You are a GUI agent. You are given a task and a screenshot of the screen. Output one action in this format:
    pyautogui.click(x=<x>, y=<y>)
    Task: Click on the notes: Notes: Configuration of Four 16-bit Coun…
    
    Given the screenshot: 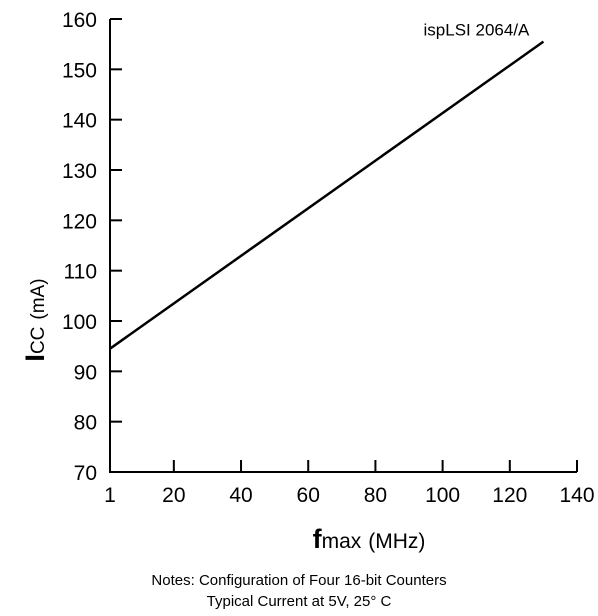 What is the action you would take?
    pyautogui.click(x=299, y=591)
    